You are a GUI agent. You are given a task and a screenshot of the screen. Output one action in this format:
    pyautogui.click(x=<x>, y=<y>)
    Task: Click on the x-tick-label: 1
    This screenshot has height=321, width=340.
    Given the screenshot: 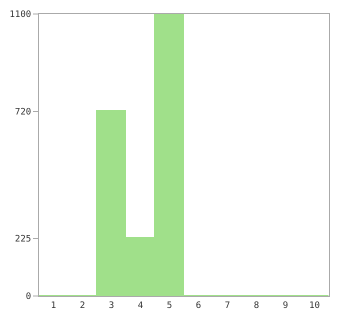 What is the action you would take?
    pyautogui.click(x=53, y=305)
    